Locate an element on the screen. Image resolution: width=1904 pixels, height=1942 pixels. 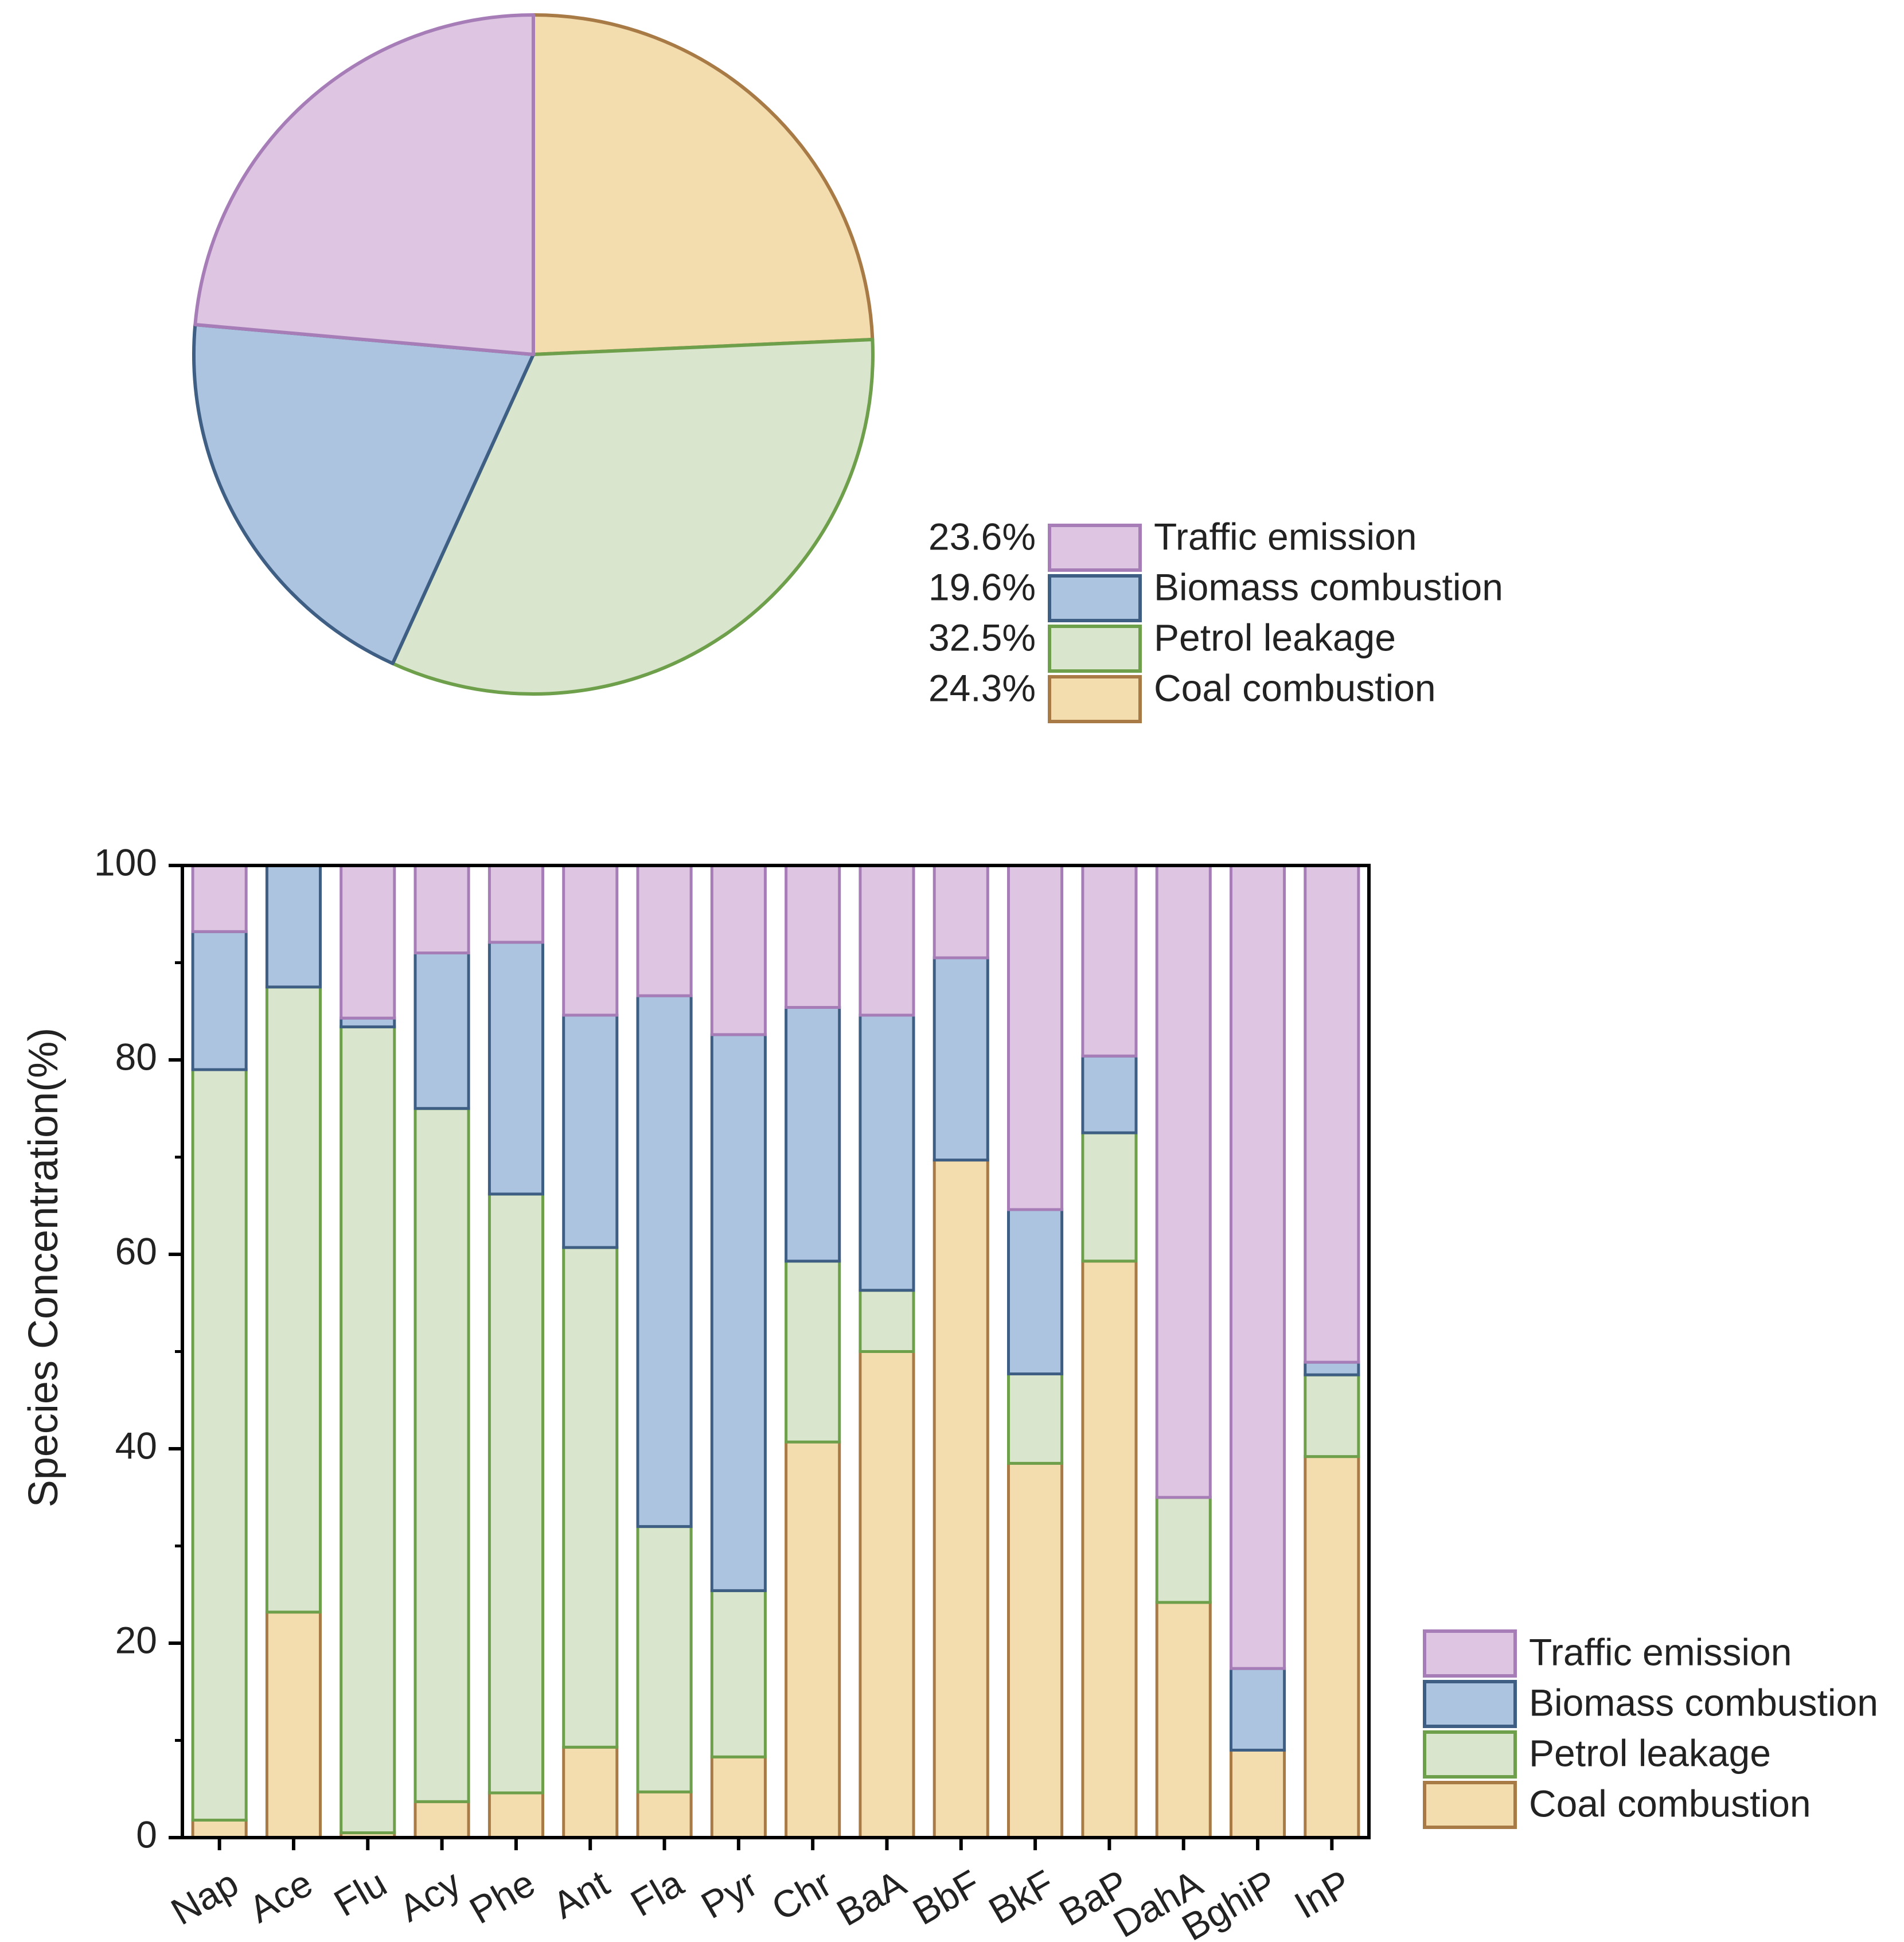
x-tick-label: Ace is located at coordinates (280, 1896).